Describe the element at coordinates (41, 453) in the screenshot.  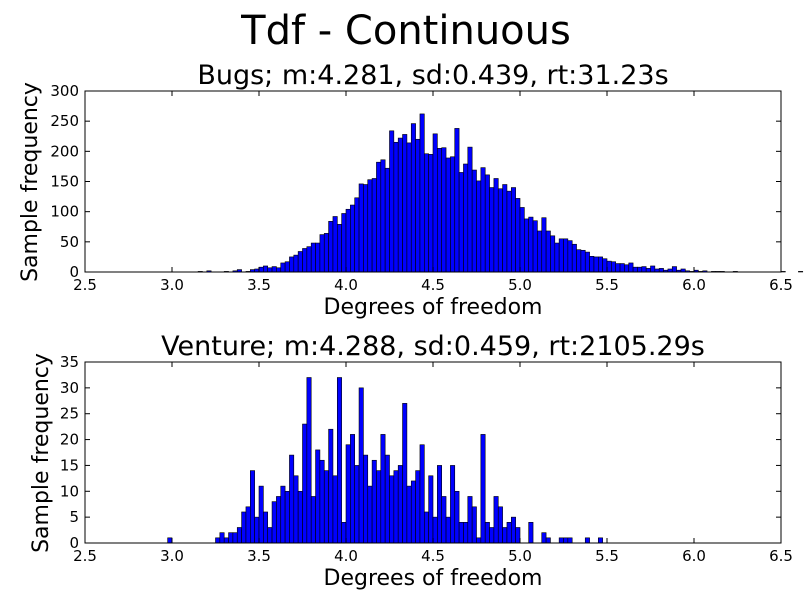
I see `venture-y-axis-label: Sample frequency` at that location.